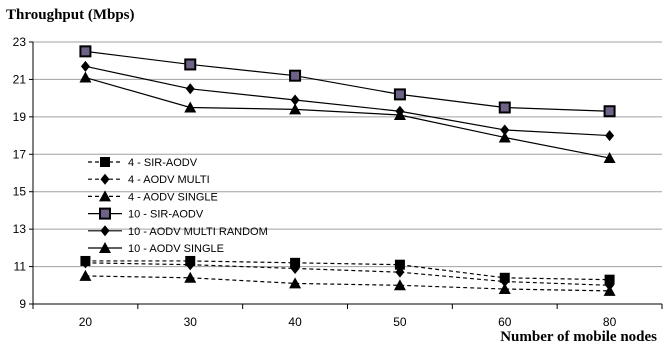 The height and width of the screenshot is (352, 667). I want to click on x-tick-label: 60, so click(505, 322).